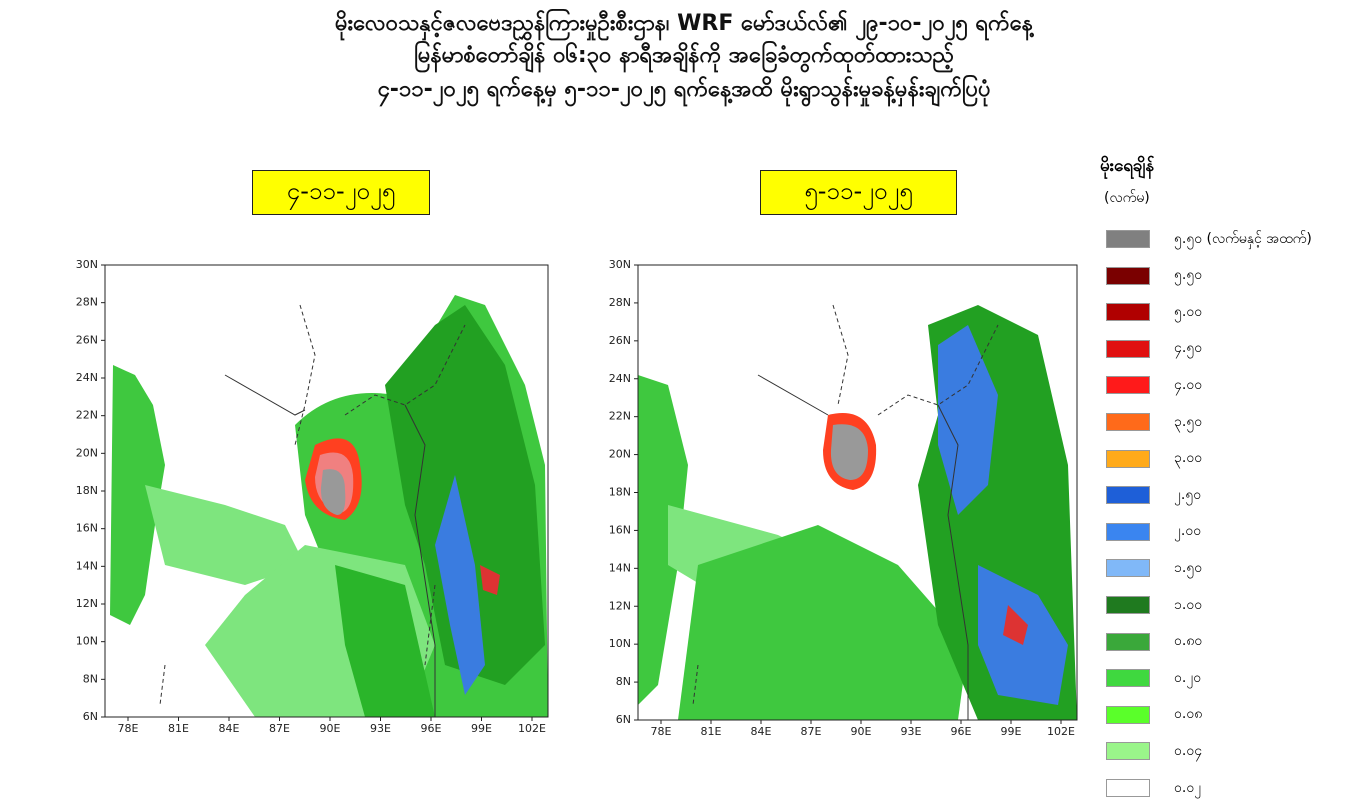 The width and height of the screenshot is (1368, 800). I want to click on legend-item: ၀.၈၀, so click(1154, 642).